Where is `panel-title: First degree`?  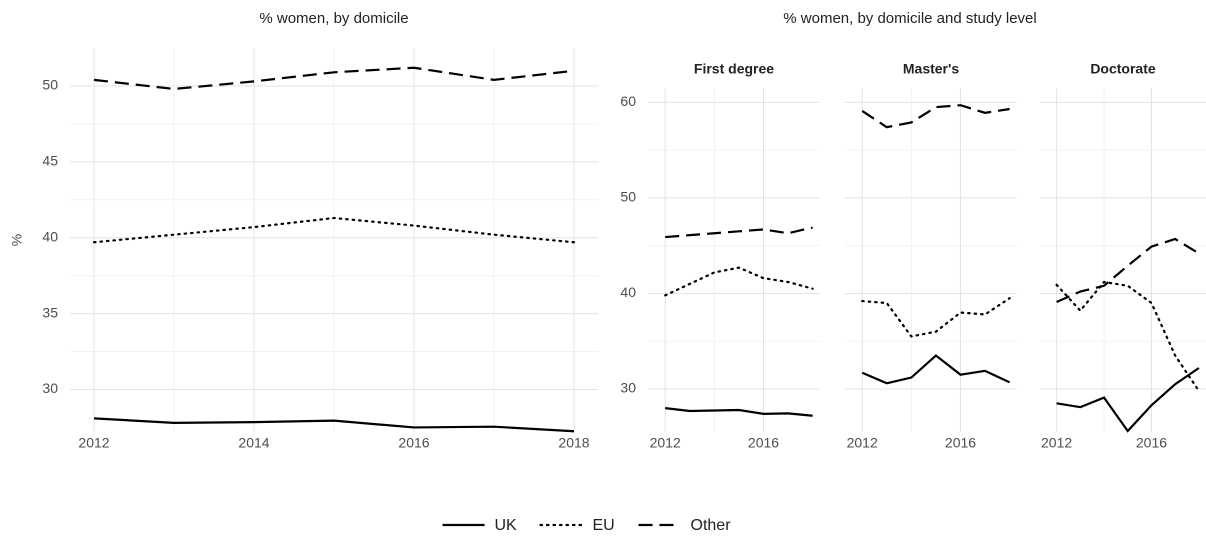 panel-title: First degree is located at coordinates (734, 69).